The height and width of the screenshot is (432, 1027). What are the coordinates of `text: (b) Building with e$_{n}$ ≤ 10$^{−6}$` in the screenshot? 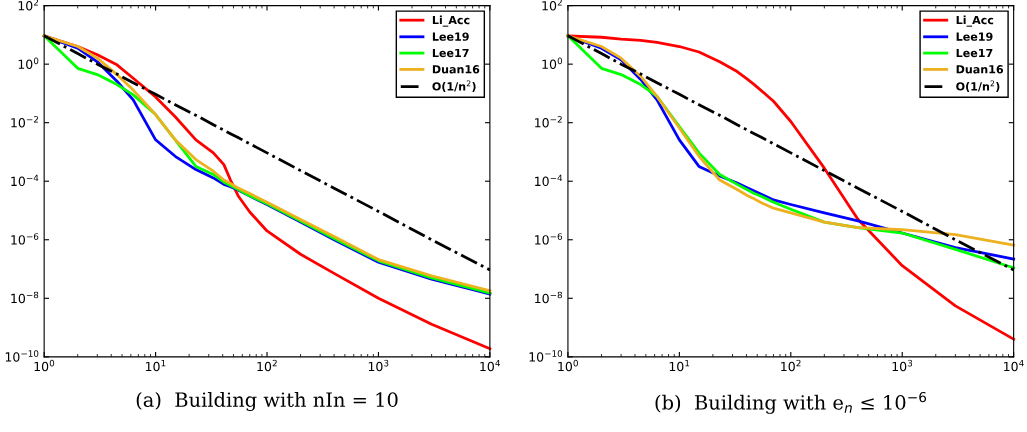 It's located at (791, 402).